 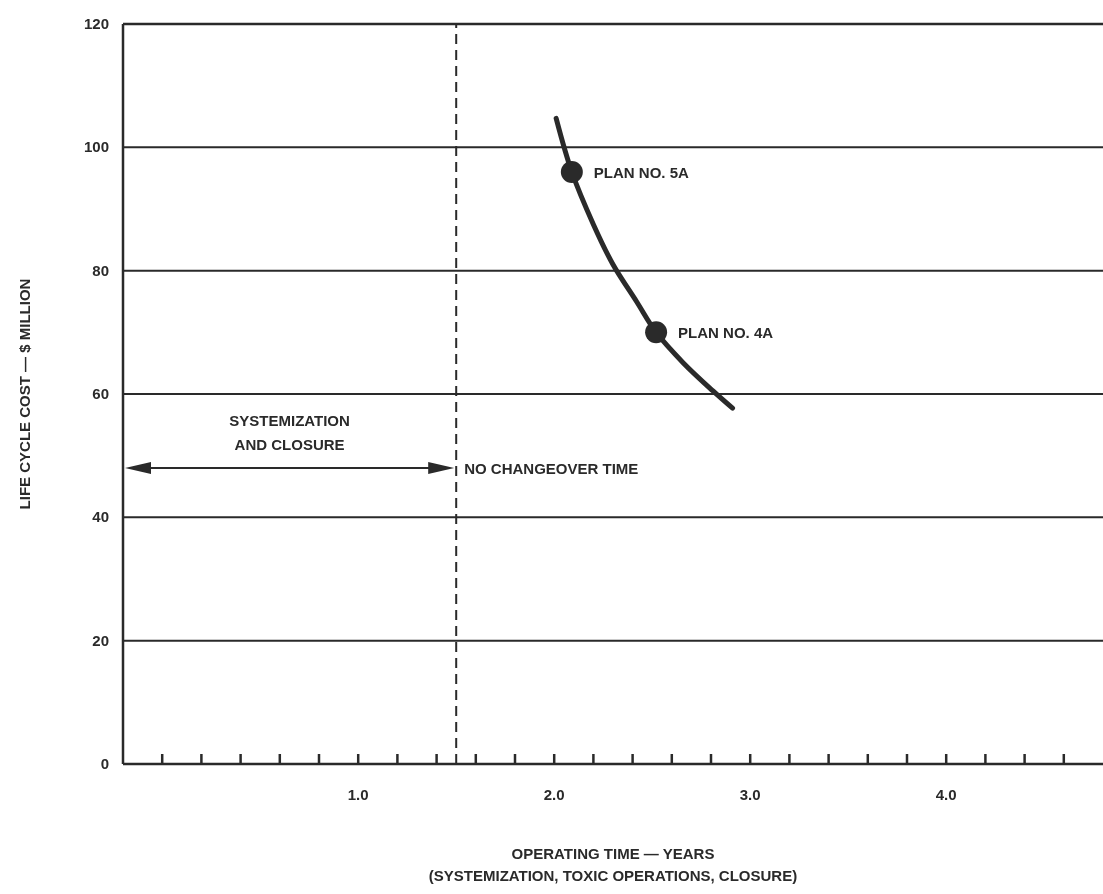 What do you see at coordinates (551, 468) in the screenshot?
I see `annotation: NO CHANGEOVER TIME` at bounding box center [551, 468].